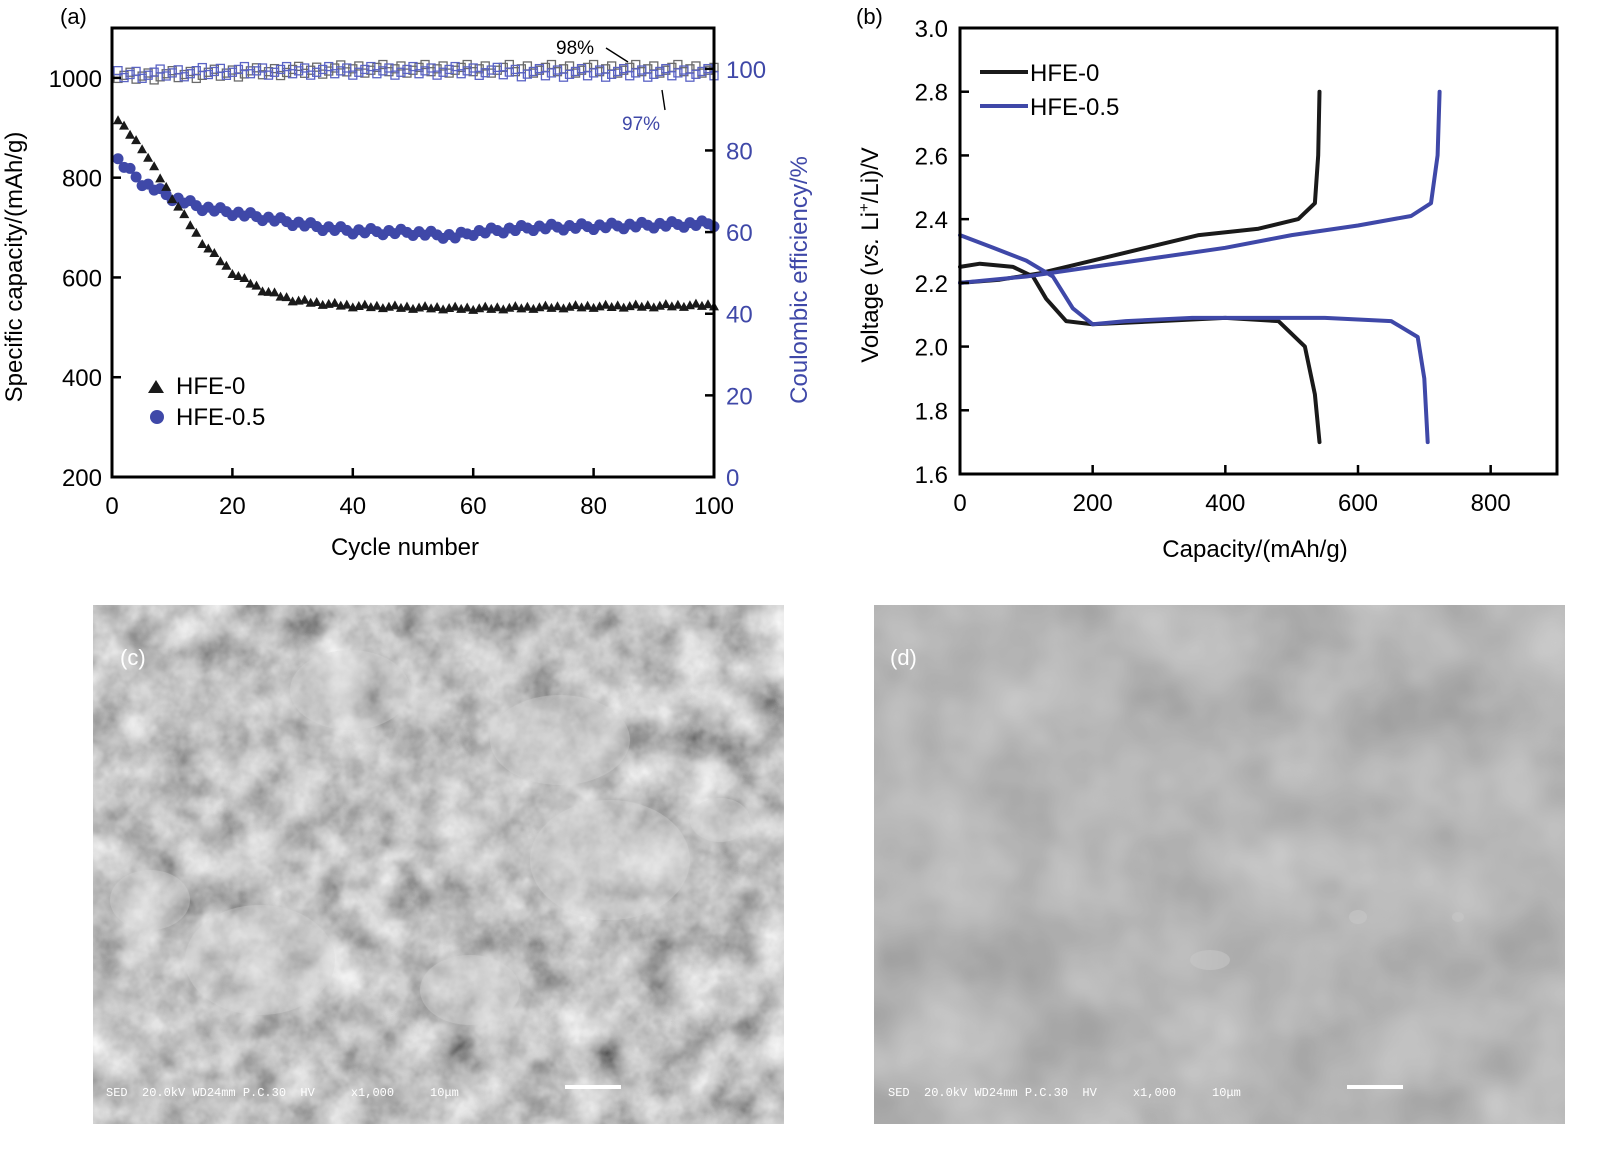 The height and width of the screenshot is (1152, 1606). I want to click on y-tick-label: 2.0, so click(931, 348).